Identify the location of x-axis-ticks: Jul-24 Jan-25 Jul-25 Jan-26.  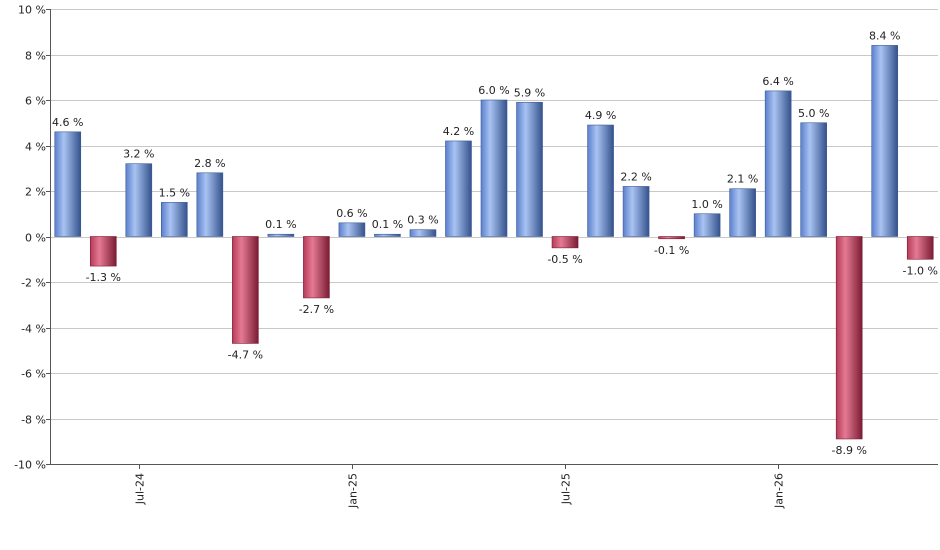
(460, 486).